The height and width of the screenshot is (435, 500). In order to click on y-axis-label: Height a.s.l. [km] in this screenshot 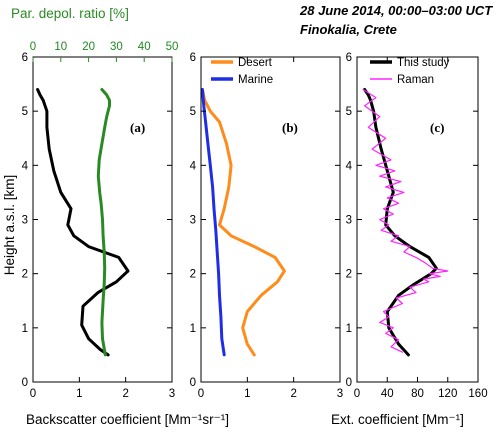, I will do `click(9, 225)`.